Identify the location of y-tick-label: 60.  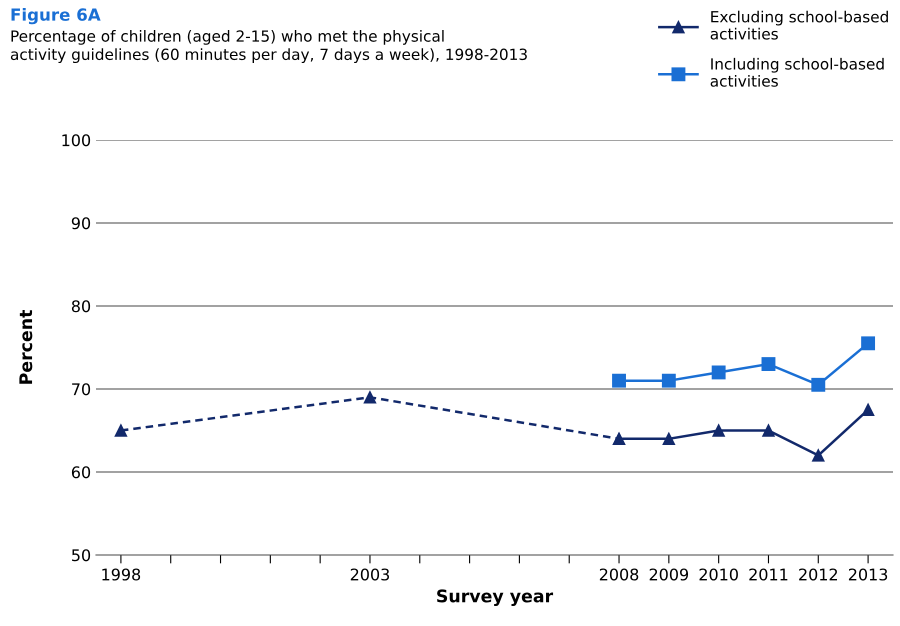
(81, 472).